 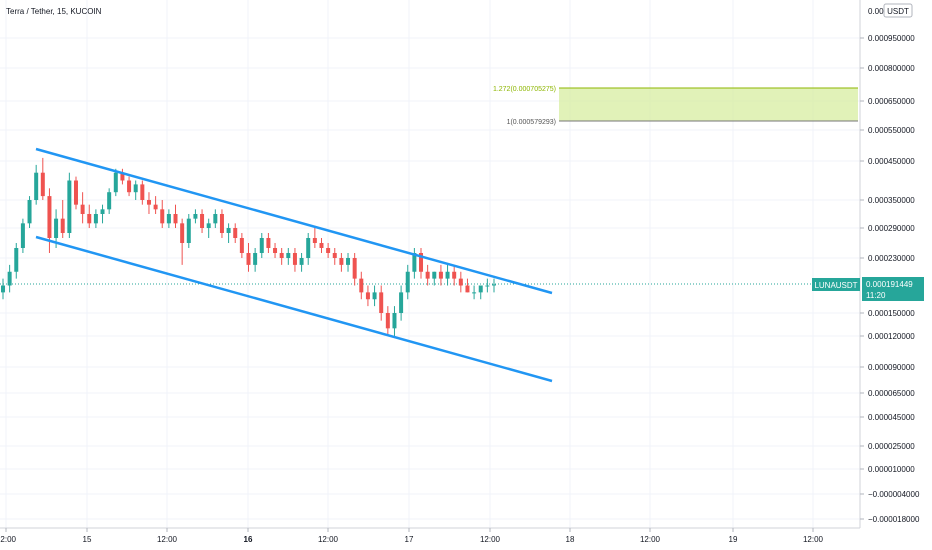 What do you see at coordinates (891, 101) in the screenshot?
I see `price-tick-label: 0.000650000` at bounding box center [891, 101].